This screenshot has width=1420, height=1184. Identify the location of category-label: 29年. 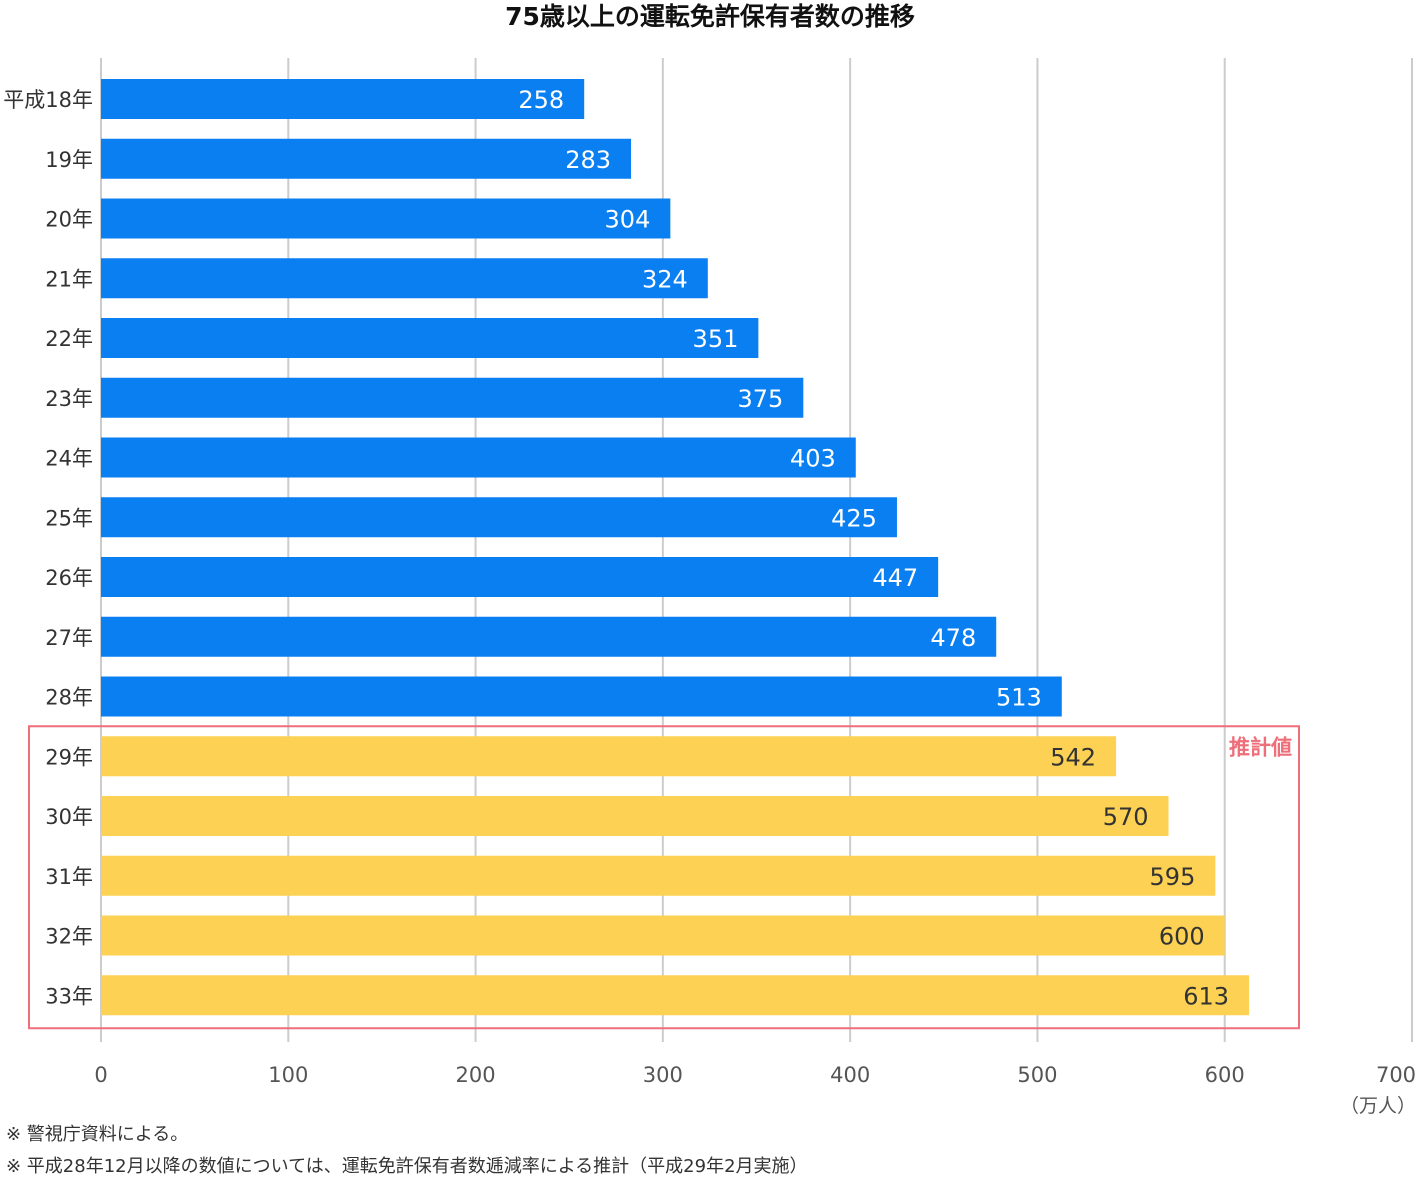
(69, 757).